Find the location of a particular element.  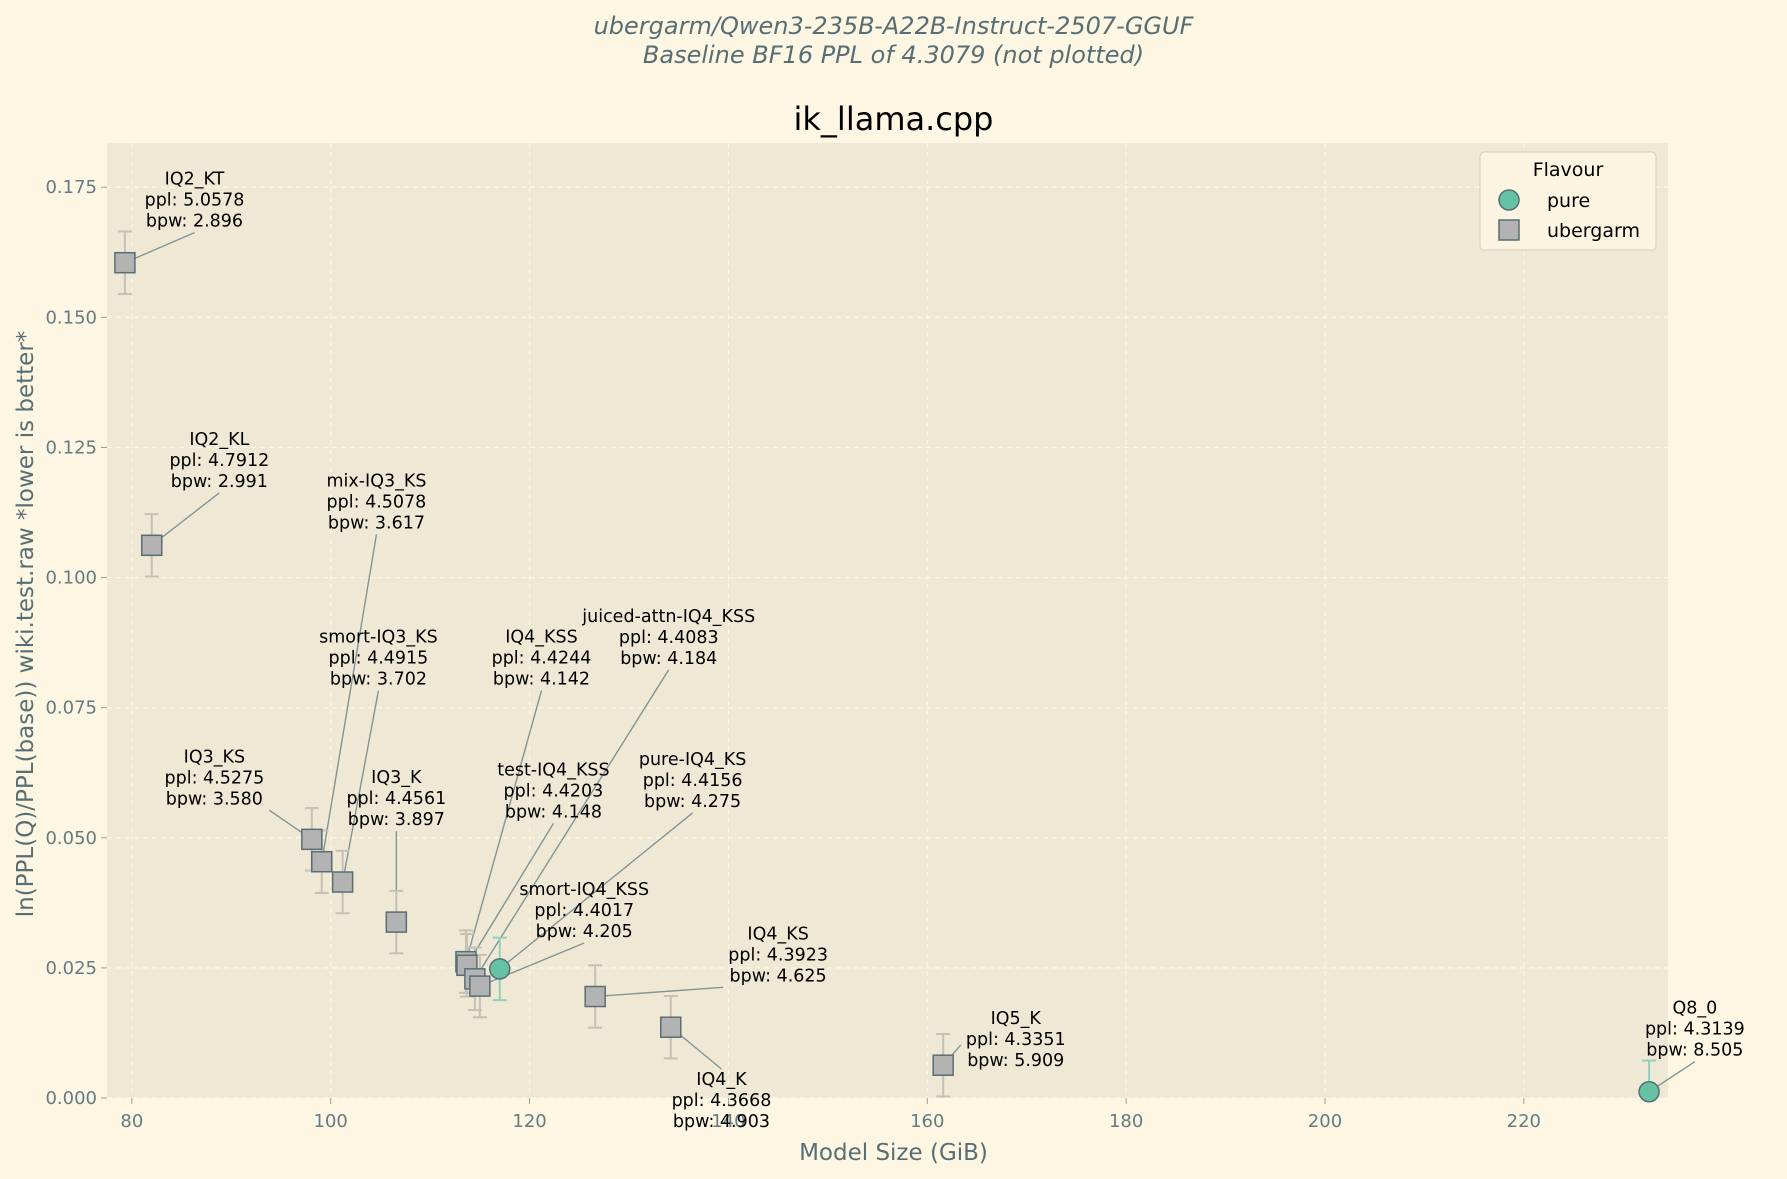

annotation-IQ2_KT-line-0: IQ2_KT is located at coordinates (195, 180).